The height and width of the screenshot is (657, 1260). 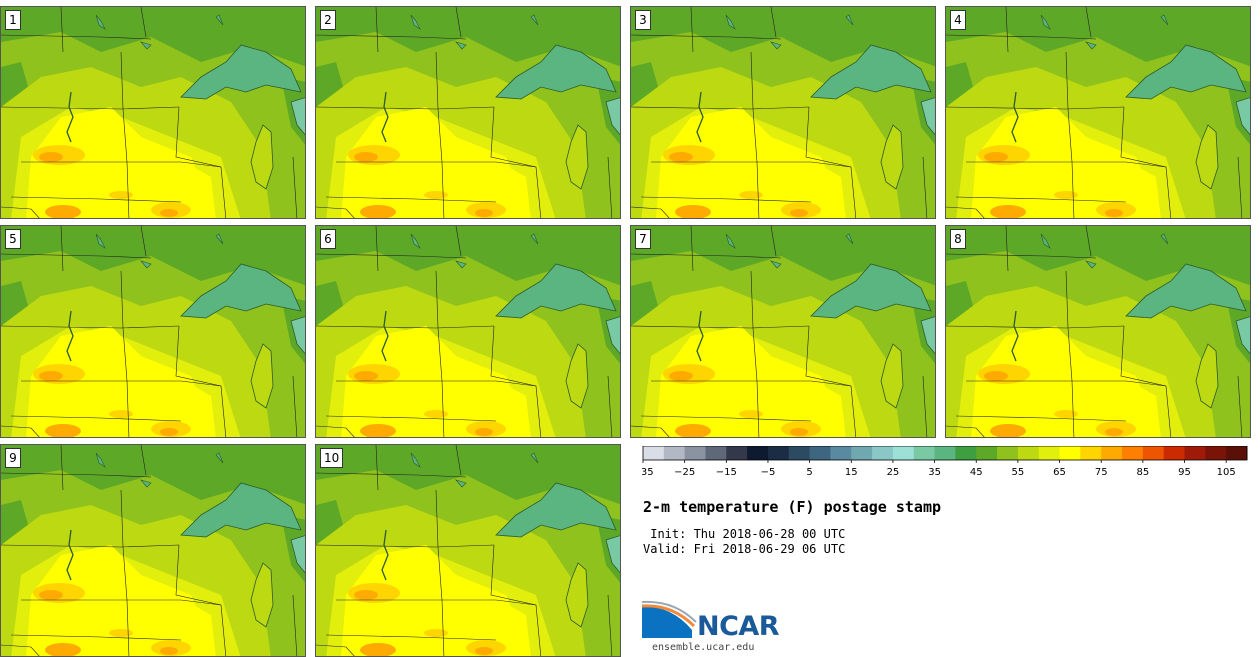 I want to click on colorbar-tick-label: 85, so click(x=1142, y=472).